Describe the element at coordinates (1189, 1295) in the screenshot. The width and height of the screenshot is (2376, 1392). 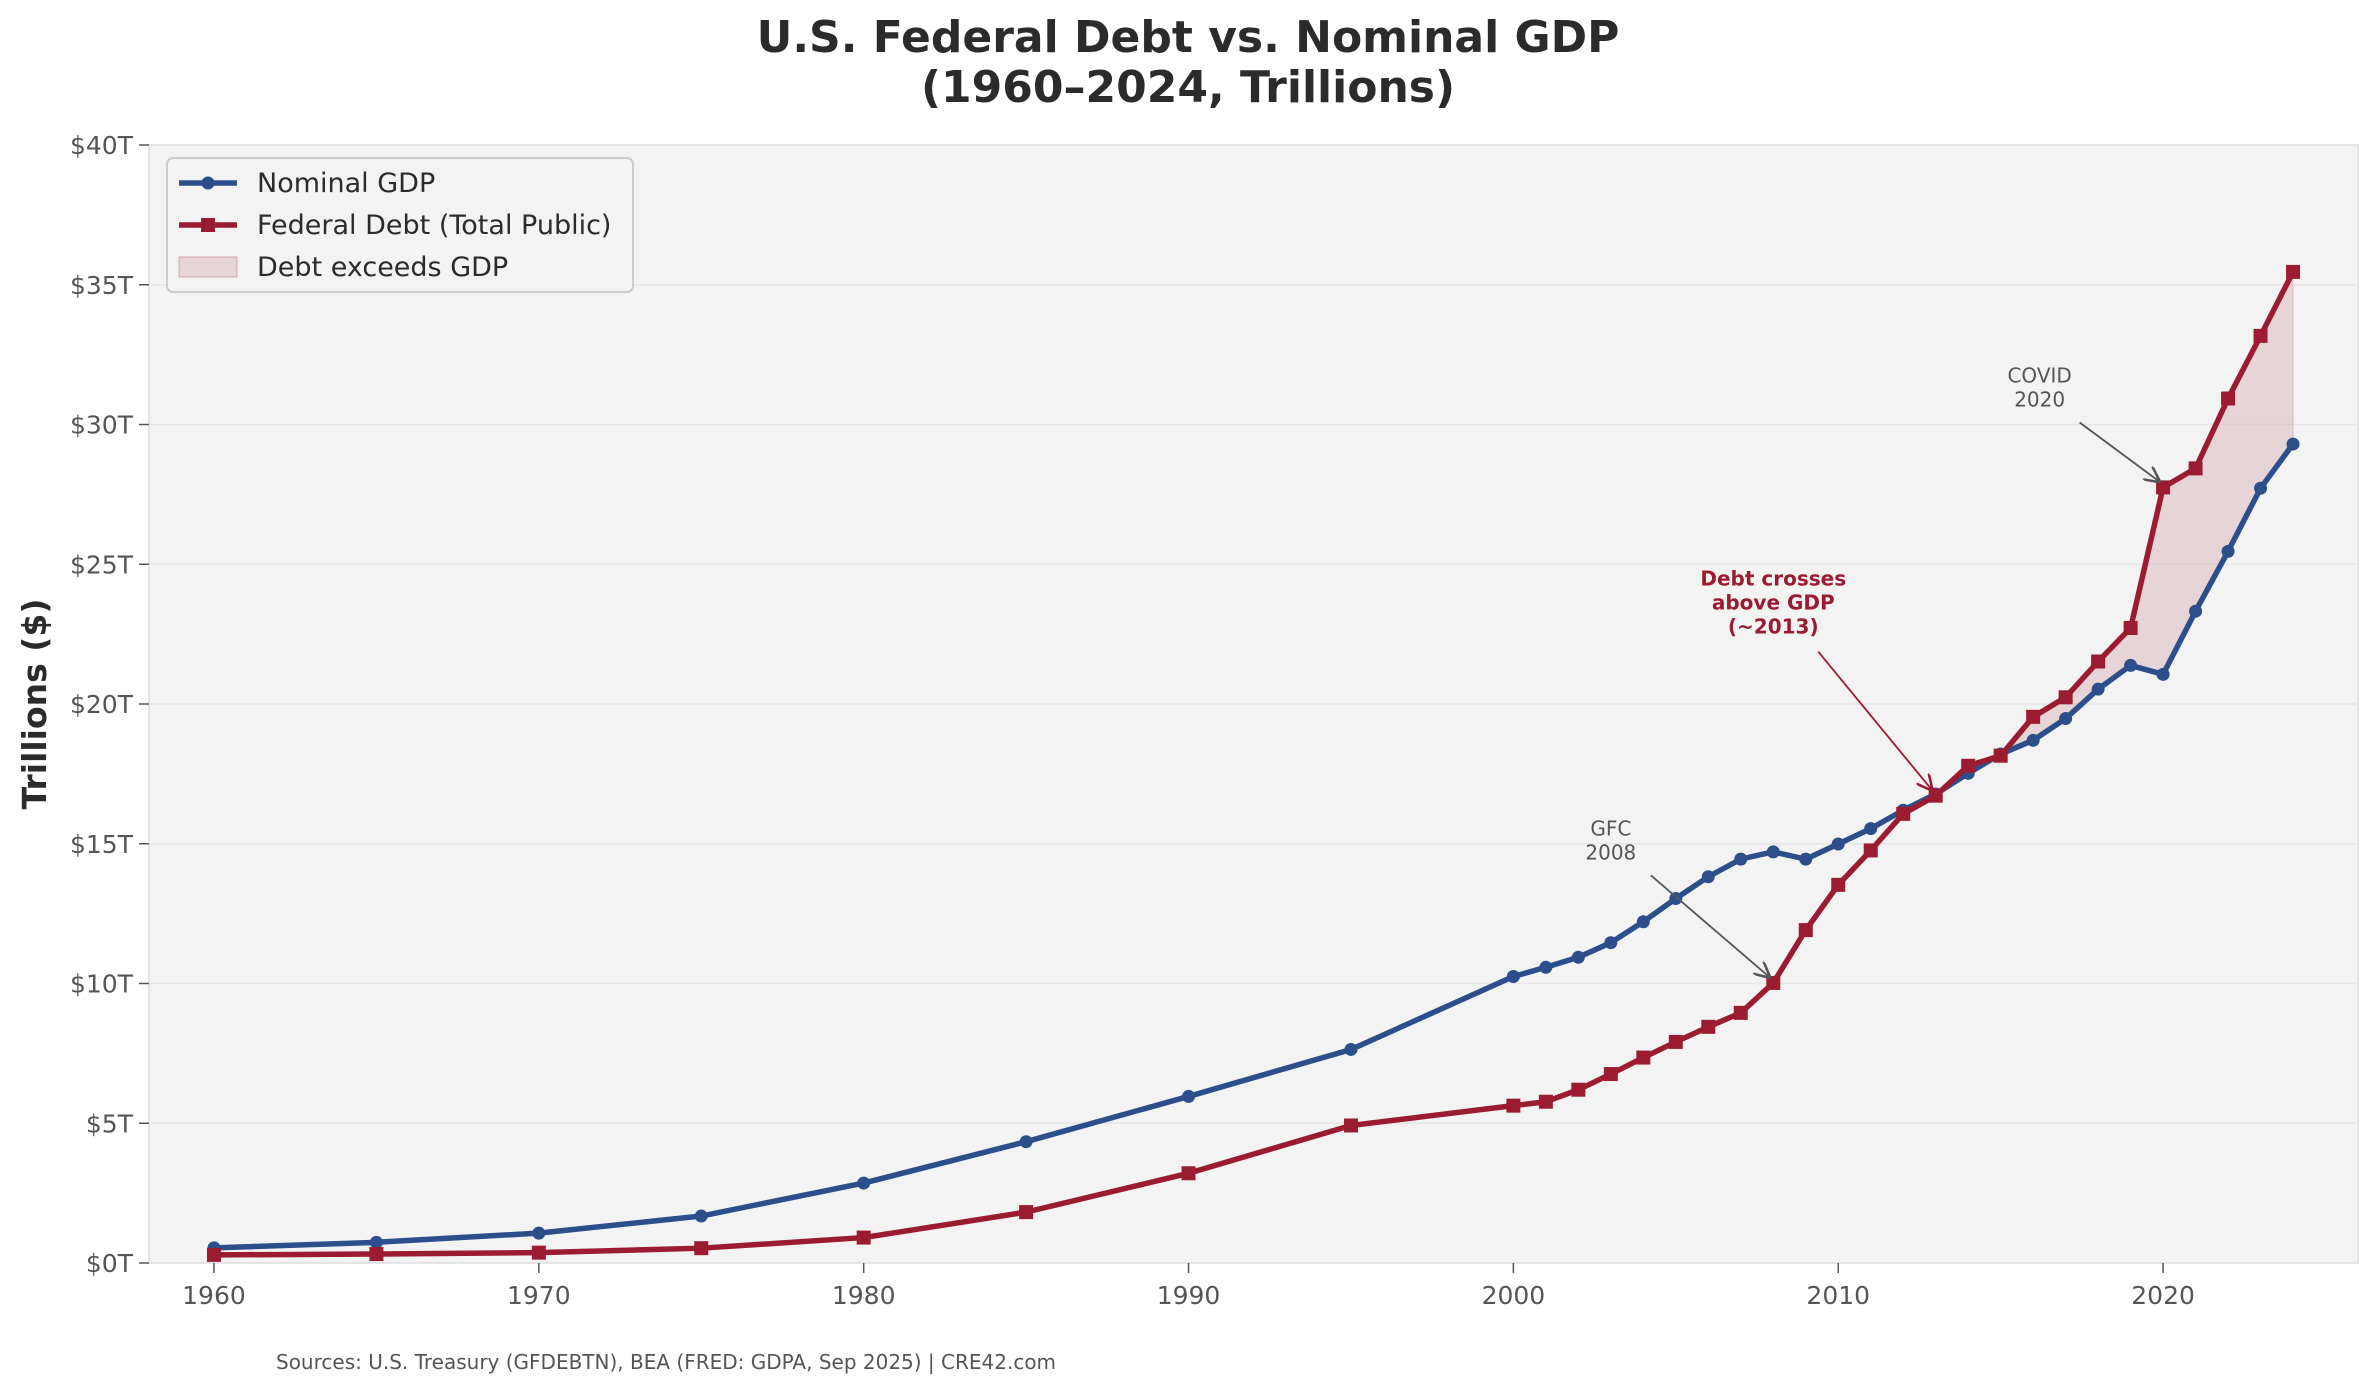
I see `x-tick-label: 1990` at that location.